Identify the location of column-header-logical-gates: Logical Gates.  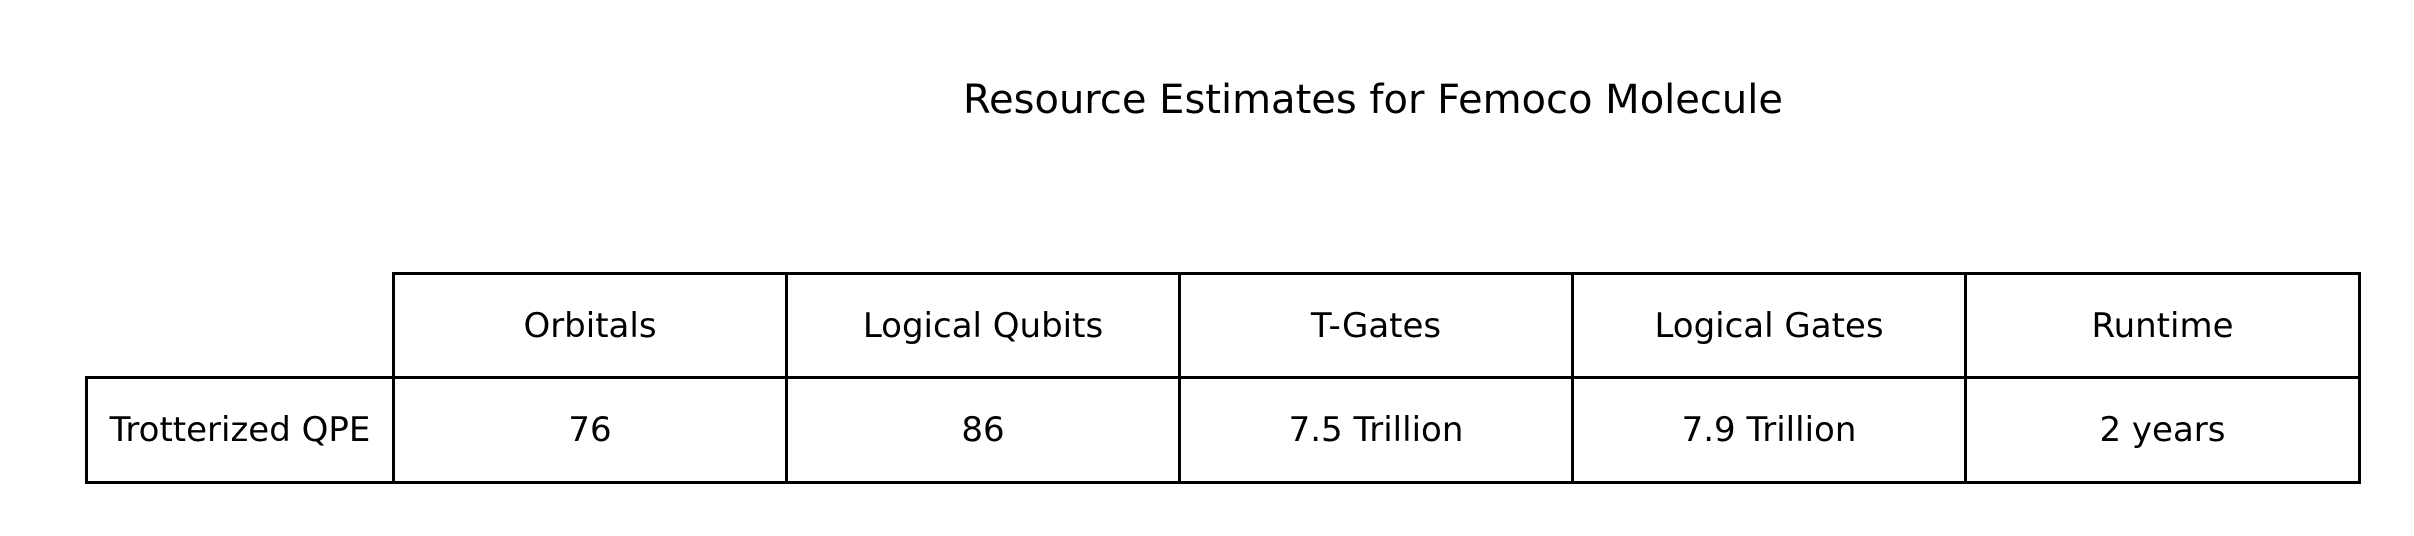
(1769, 325).